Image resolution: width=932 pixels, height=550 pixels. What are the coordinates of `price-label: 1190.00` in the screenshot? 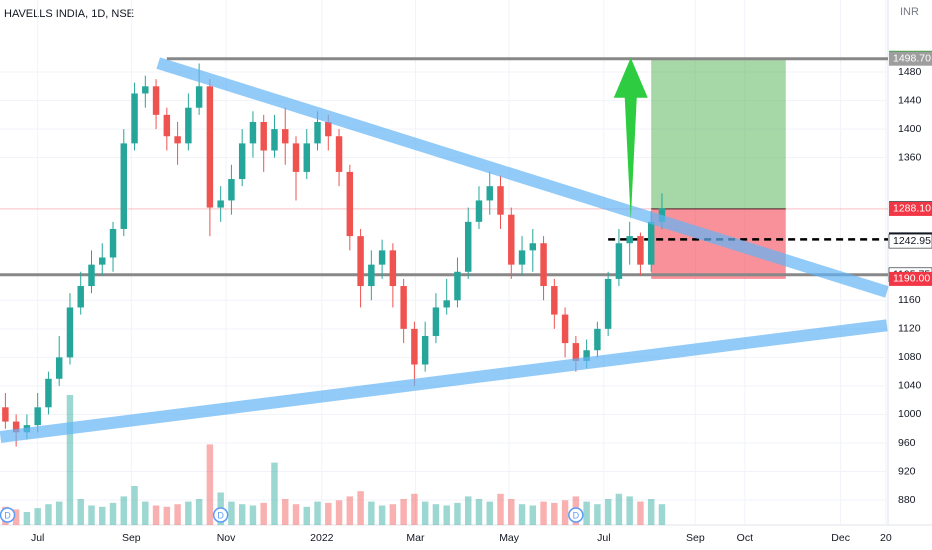 It's located at (911, 279).